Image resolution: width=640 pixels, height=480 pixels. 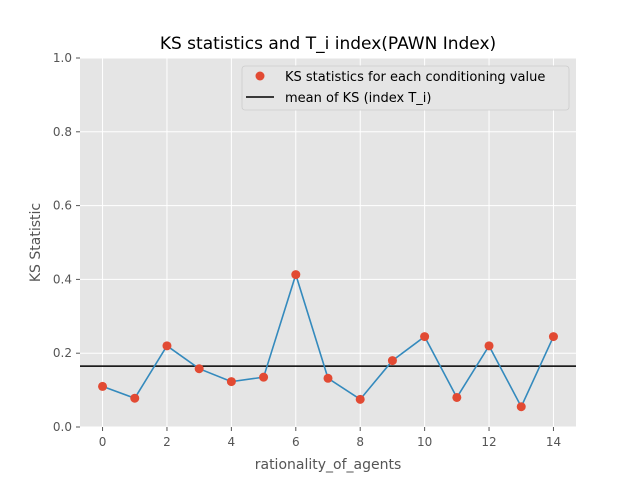 I want to click on y-axis: 0.0 0.2 0.4 0.6 0.8 1.0, so click(x=66, y=242).